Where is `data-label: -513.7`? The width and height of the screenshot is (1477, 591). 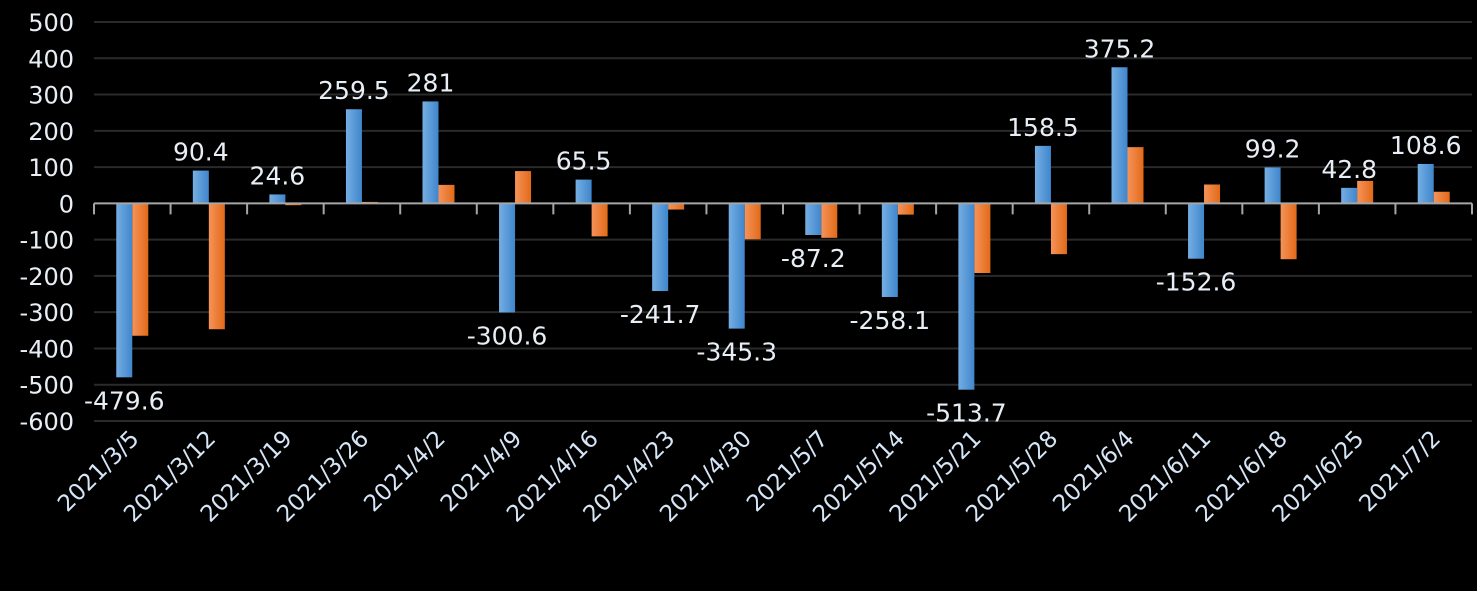
data-label: -513.7 is located at coordinates (966, 413).